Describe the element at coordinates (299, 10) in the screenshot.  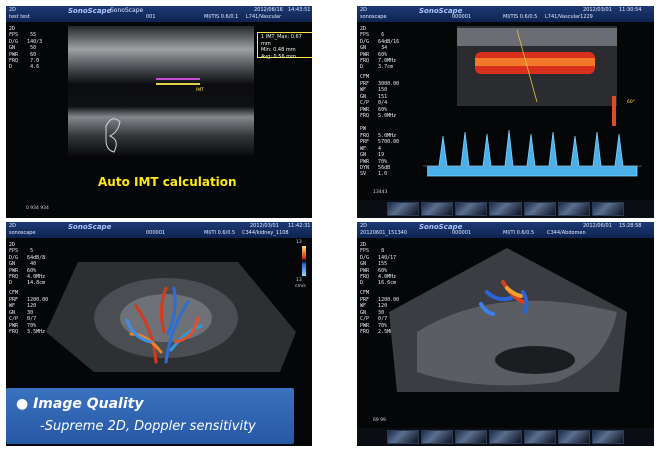
I see `exam-time: 14:43:51` at that location.